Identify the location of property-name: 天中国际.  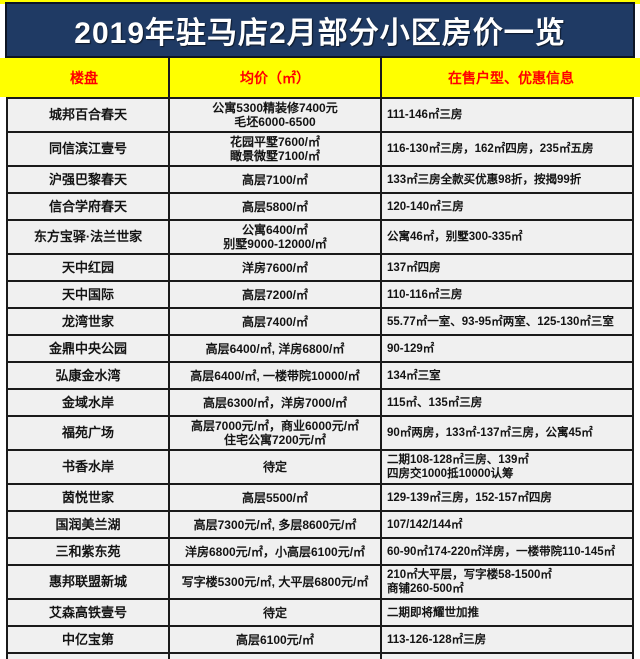
(89, 294).